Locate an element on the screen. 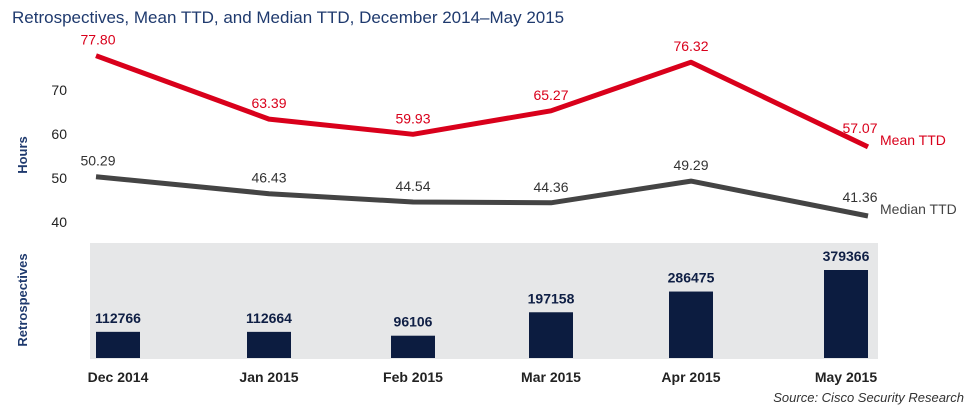 The image size is (974, 414). mean-ttd-value-label: 57.07 is located at coordinates (859, 128).